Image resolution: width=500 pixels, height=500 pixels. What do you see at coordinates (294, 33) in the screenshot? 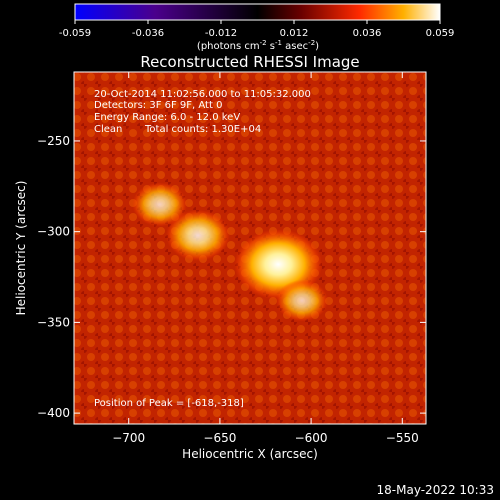
I see `colorbar-tick-label: 0.012` at bounding box center [294, 33].